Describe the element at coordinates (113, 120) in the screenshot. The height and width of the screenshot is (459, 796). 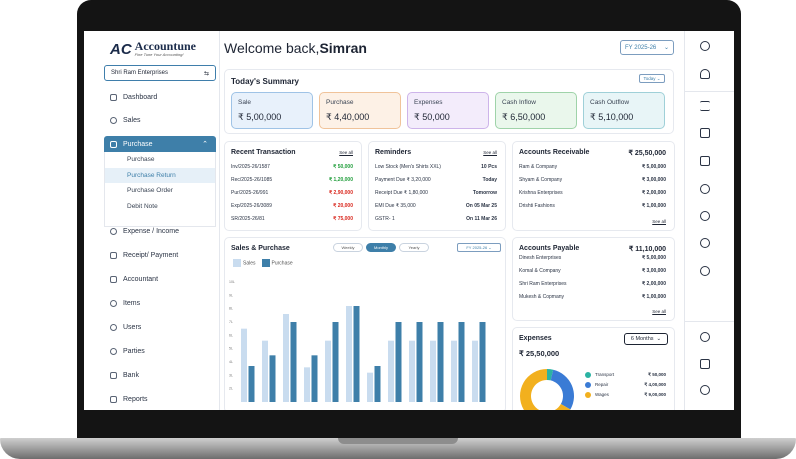
I see `sales-icon` at that location.